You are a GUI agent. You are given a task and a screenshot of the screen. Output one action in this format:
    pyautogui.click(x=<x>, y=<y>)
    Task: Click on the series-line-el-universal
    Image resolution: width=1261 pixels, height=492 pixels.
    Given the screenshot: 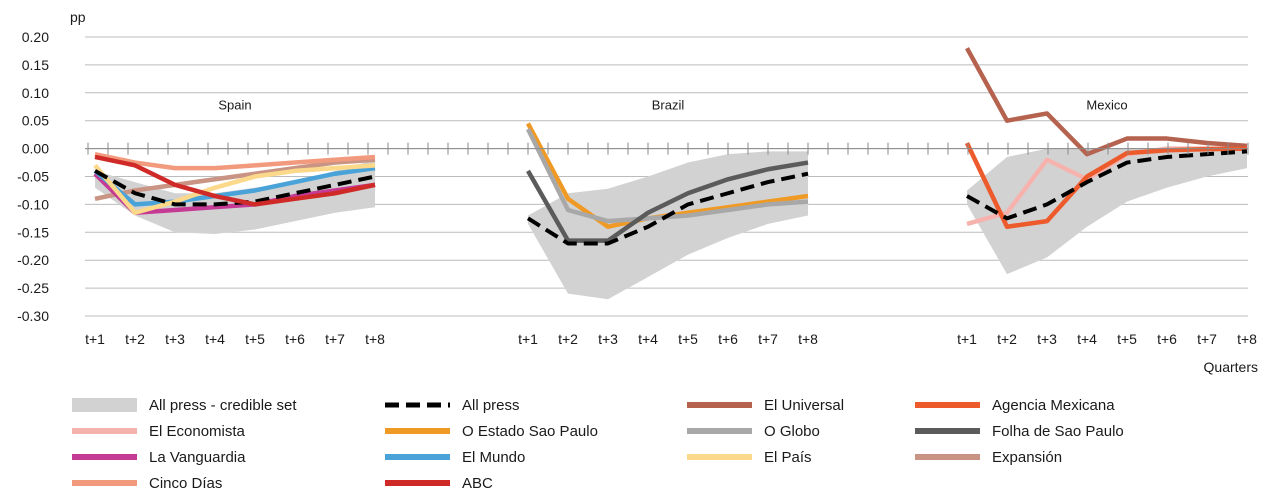 What is the action you would take?
    pyautogui.click(x=1106, y=102)
    